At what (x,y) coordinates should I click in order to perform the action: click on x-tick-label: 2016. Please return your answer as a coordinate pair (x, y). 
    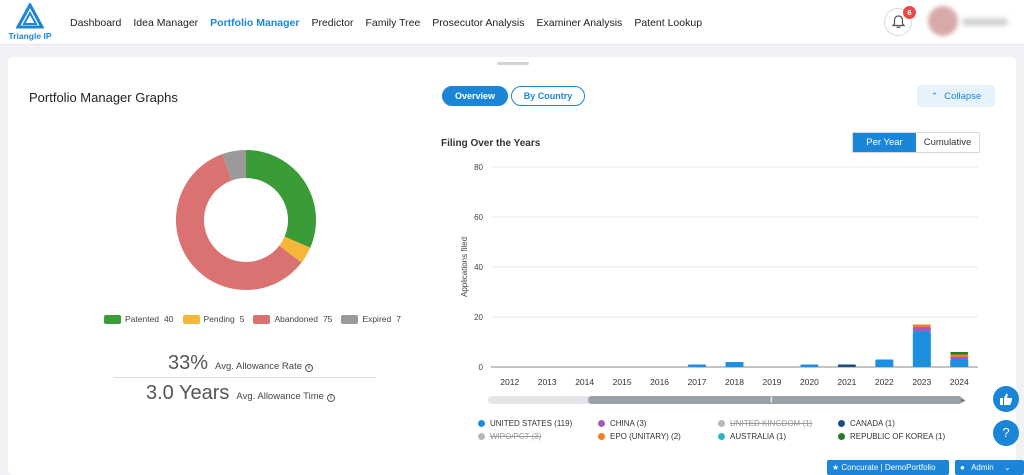
    Looking at the image, I should click on (659, 382).